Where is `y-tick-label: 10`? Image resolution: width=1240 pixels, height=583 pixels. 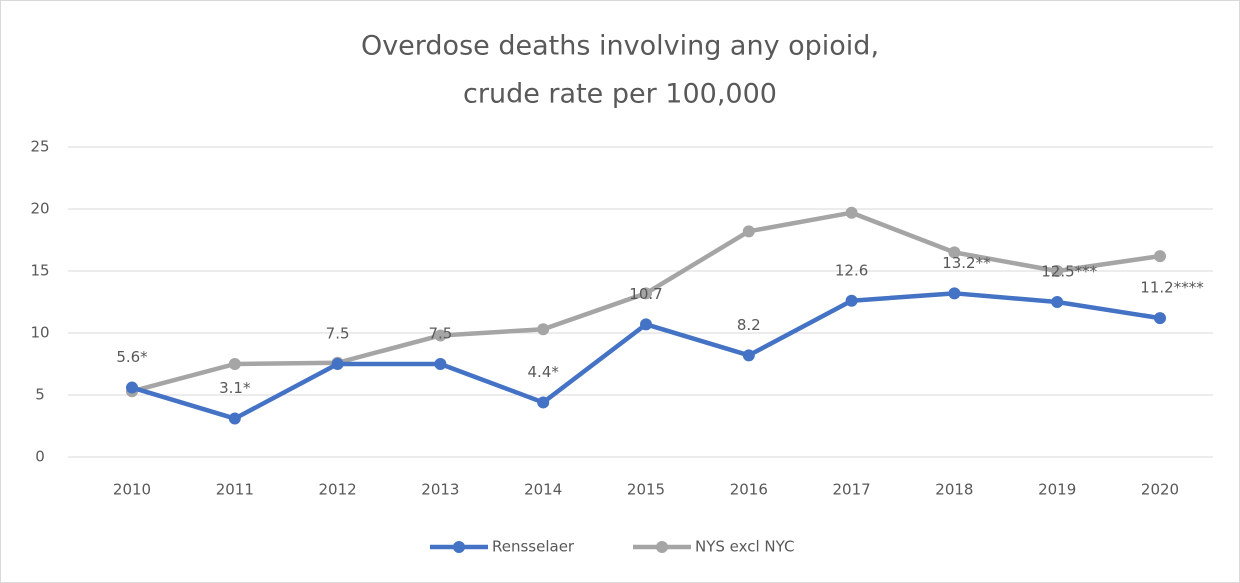 y-tick-label: 10 is located at coordinates (39, 333).